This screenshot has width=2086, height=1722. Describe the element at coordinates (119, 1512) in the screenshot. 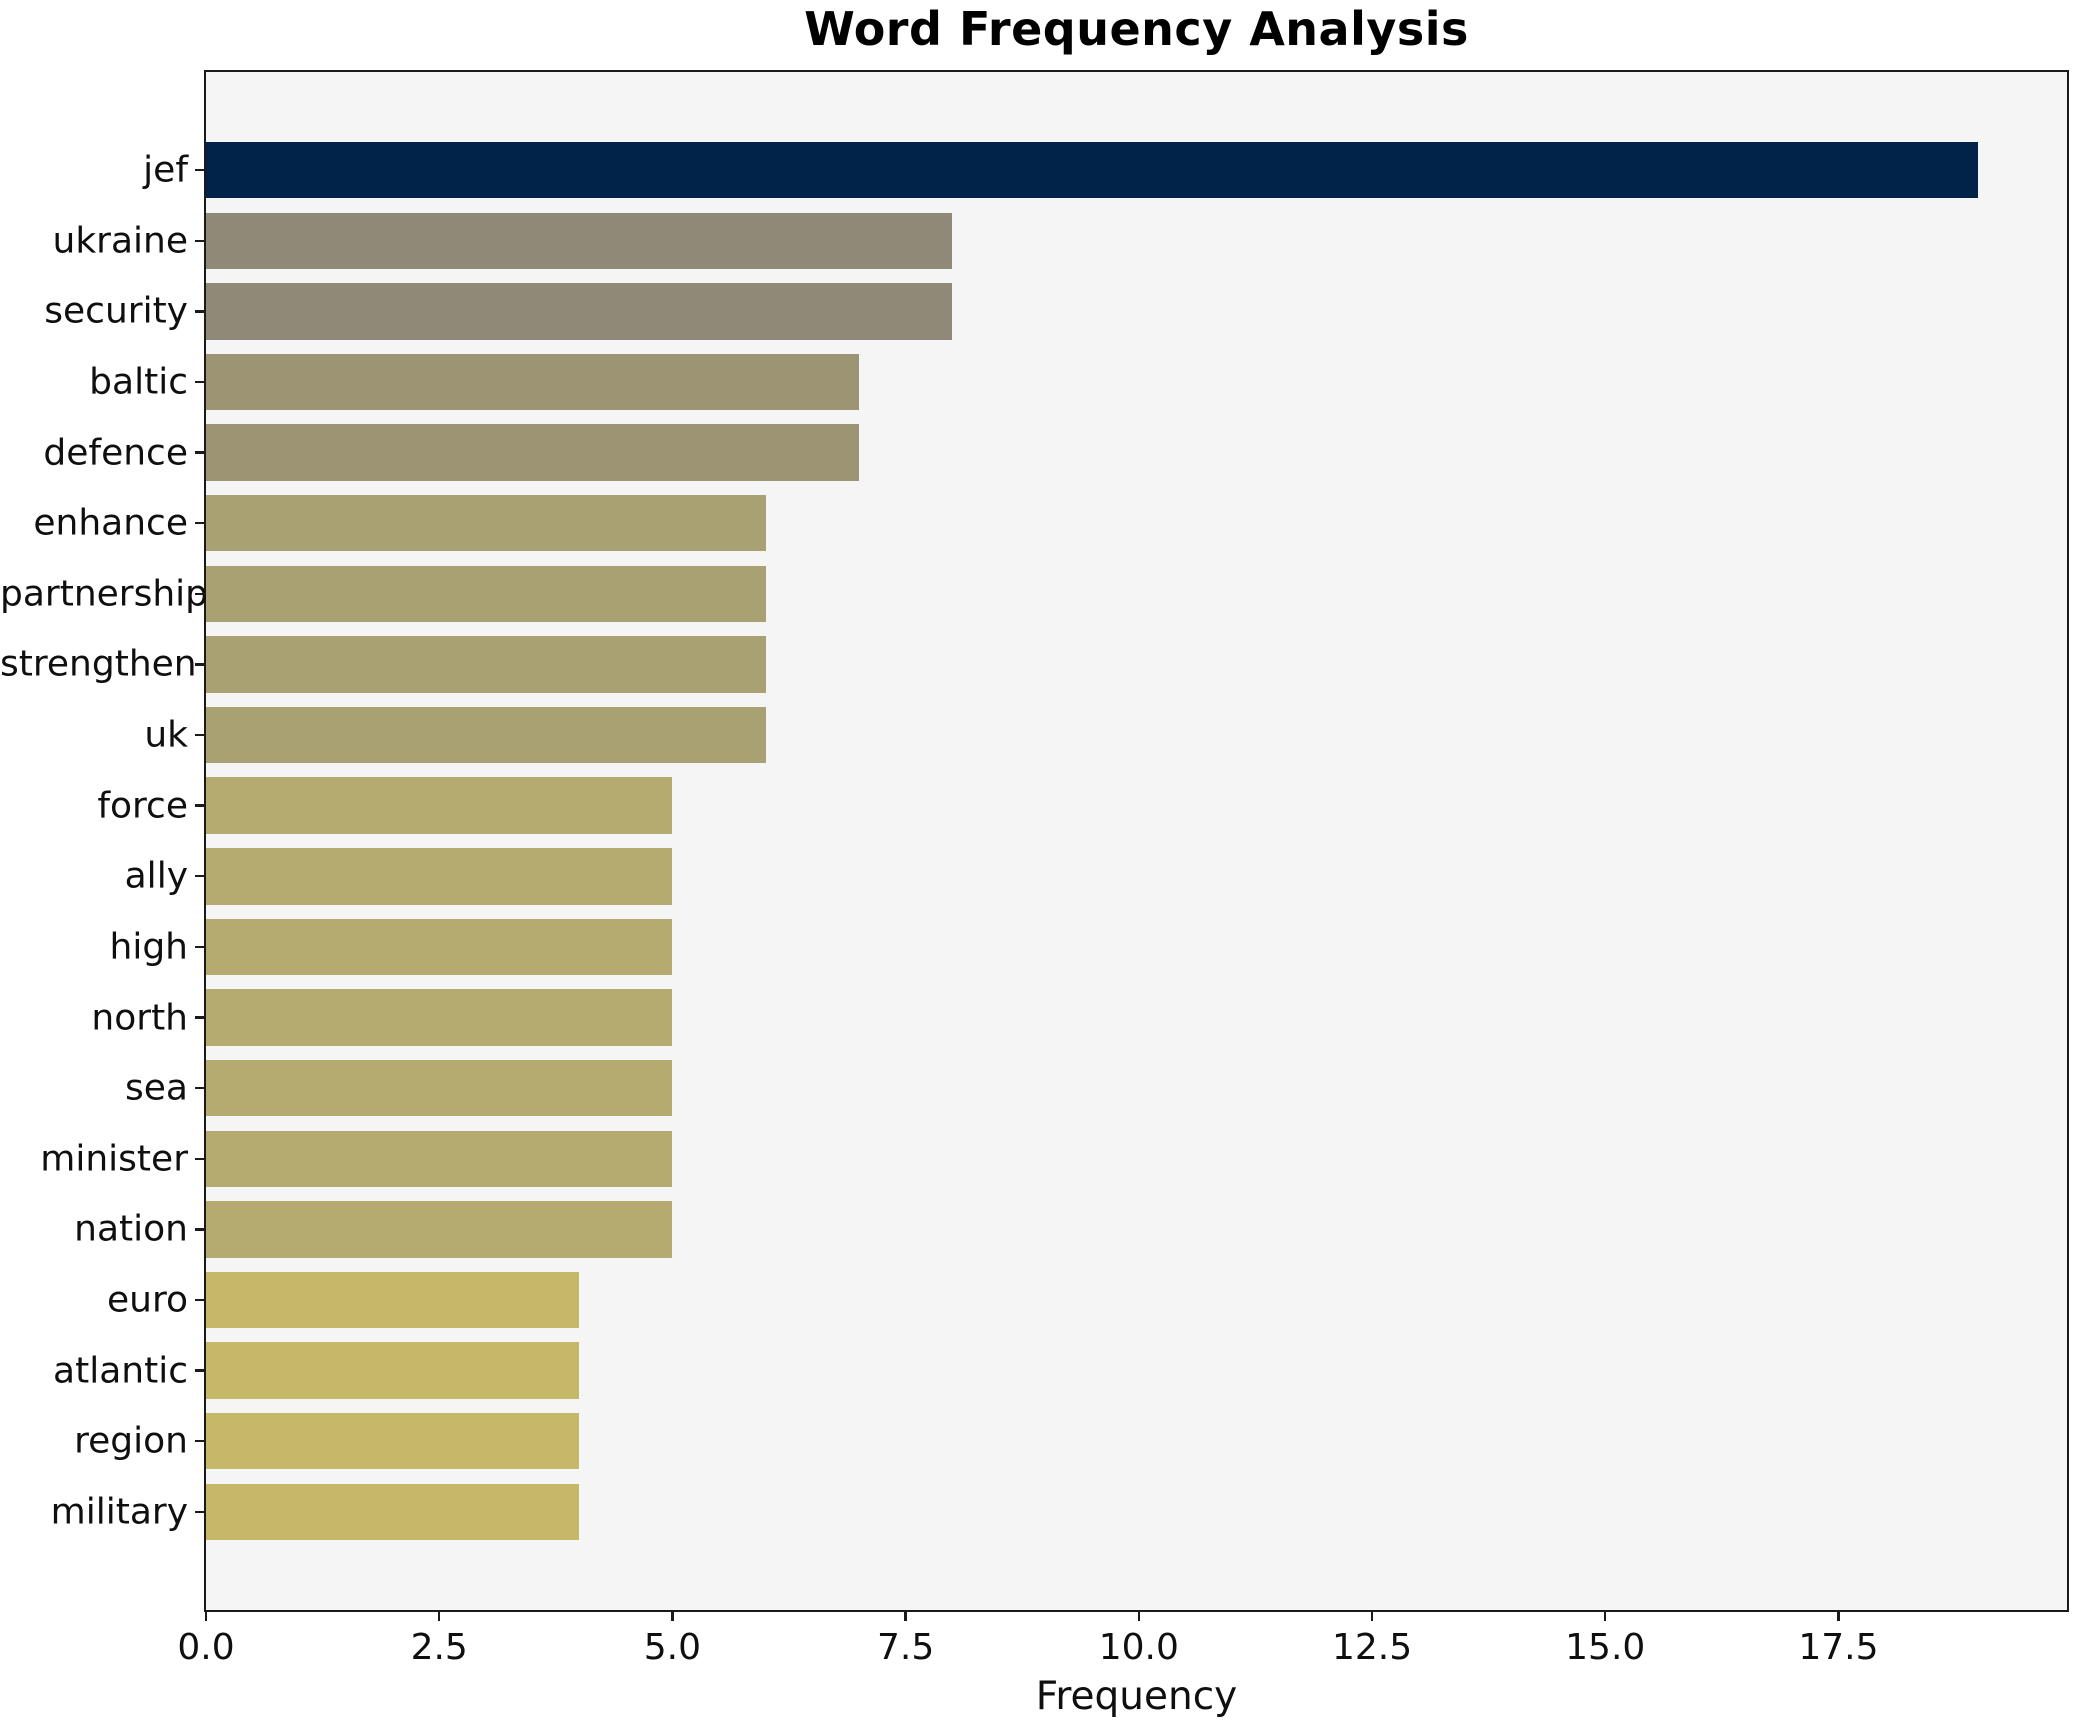

I see `y-tick-label-military: military` at that location.